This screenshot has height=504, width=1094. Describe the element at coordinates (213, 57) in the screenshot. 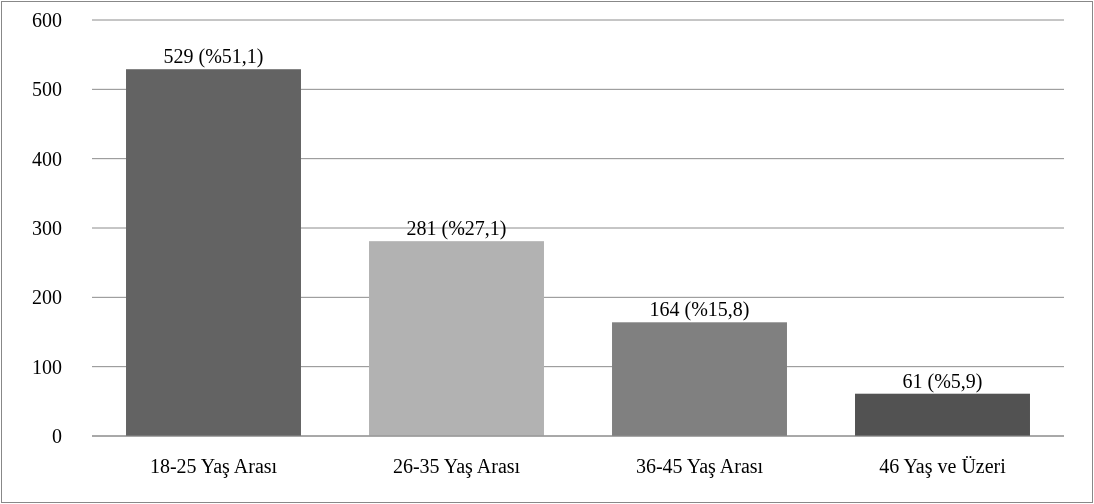

I see `data-label: 529 (%51,1)` at that location.